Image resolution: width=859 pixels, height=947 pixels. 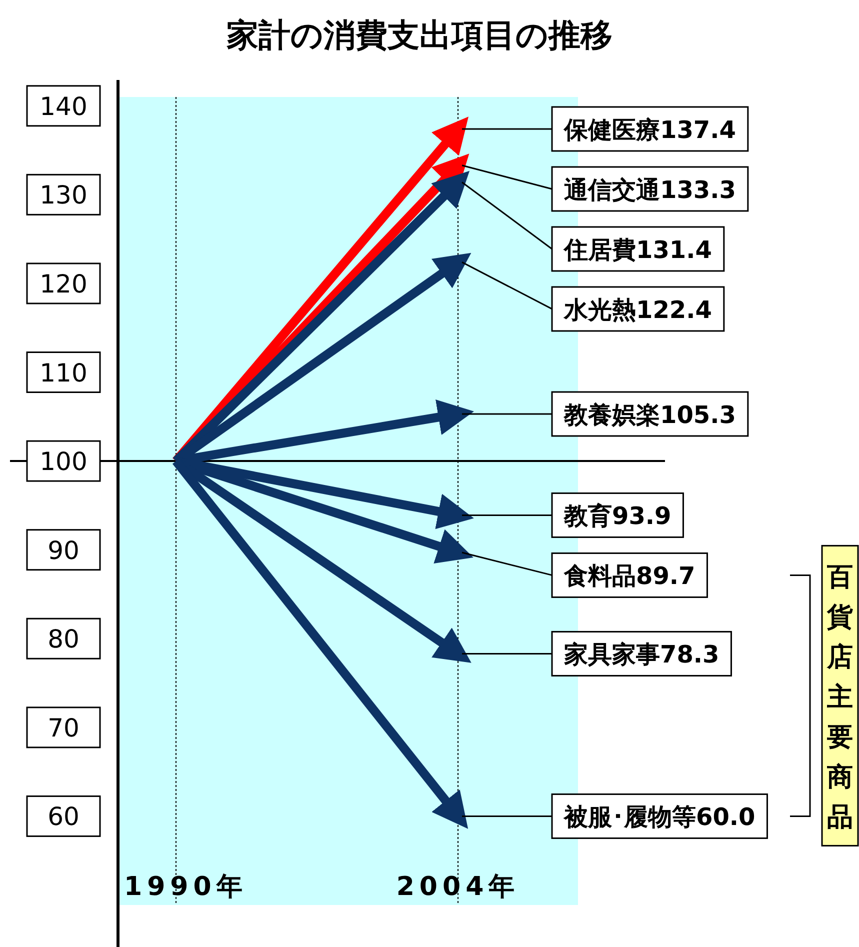 What do you see at coordinates (64, 106) in the screenshot?
I see `y-tick-label: 140` at bounding box center [64, 106].